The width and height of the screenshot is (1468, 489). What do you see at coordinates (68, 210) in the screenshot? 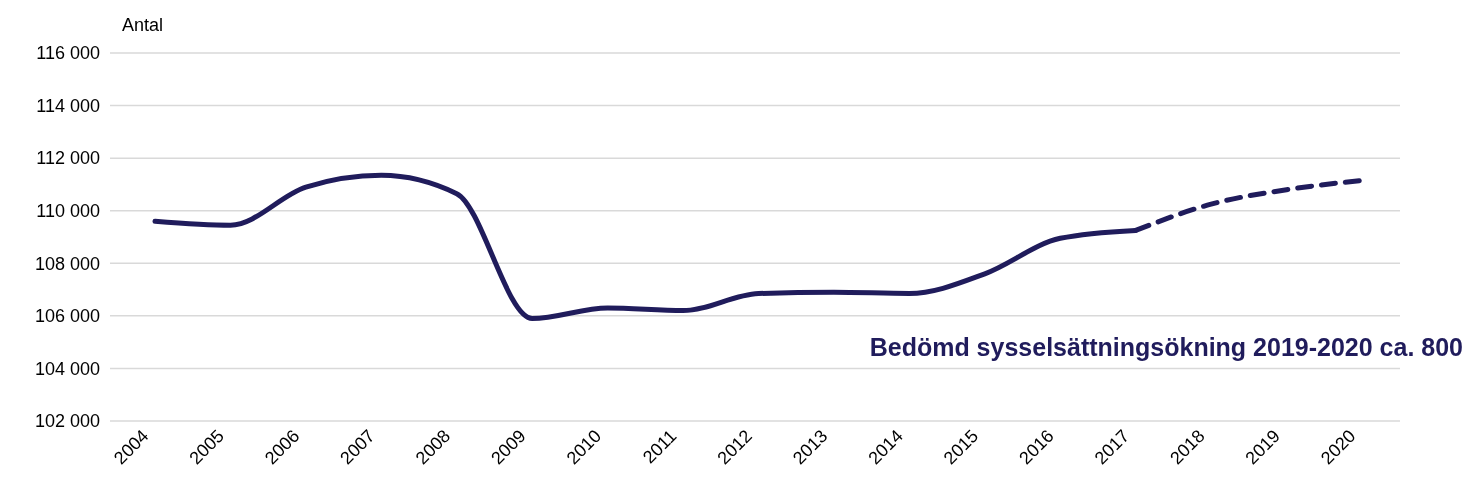
I see `y-tick-label: 110 000` at bounding box center [68, 210].